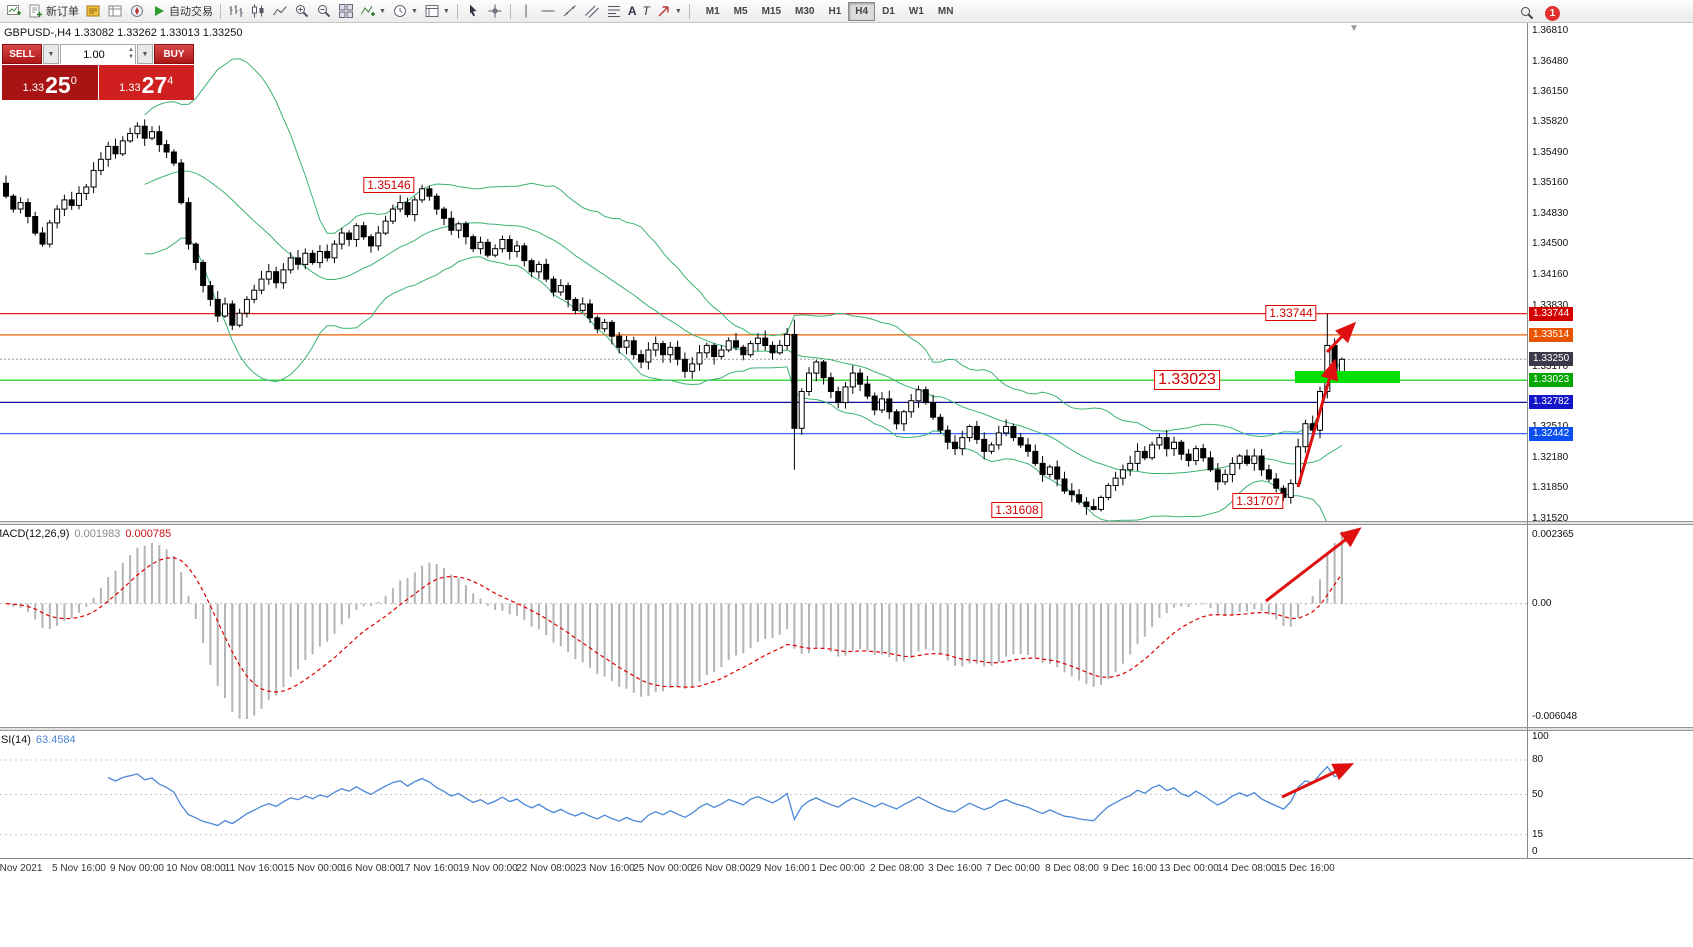 This screenshot has height=947, width=1693. What do you see at coordinates (280, 11) in the screenshot?
I see `line-chart-button` at bounding box center [280, 11].